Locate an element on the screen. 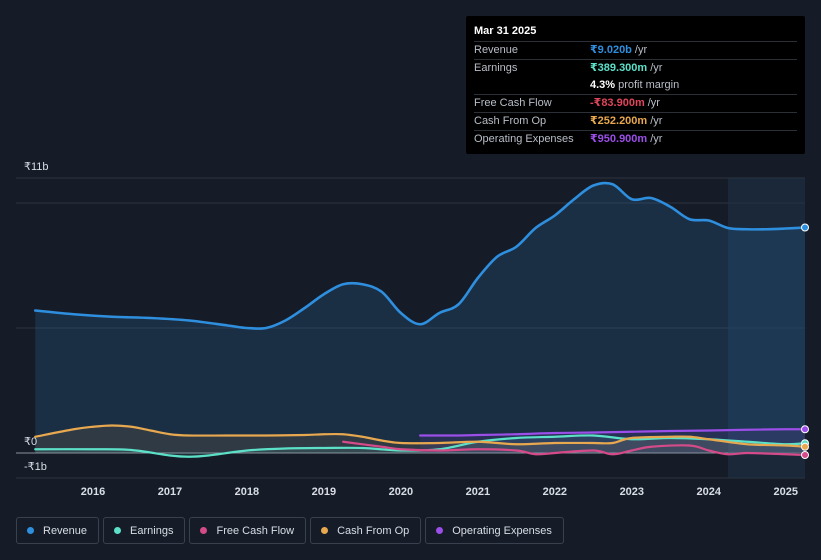 The width and height of the screenshot is (821, 560). cash-from-op-endpoint is located at coordinates (805, 446).